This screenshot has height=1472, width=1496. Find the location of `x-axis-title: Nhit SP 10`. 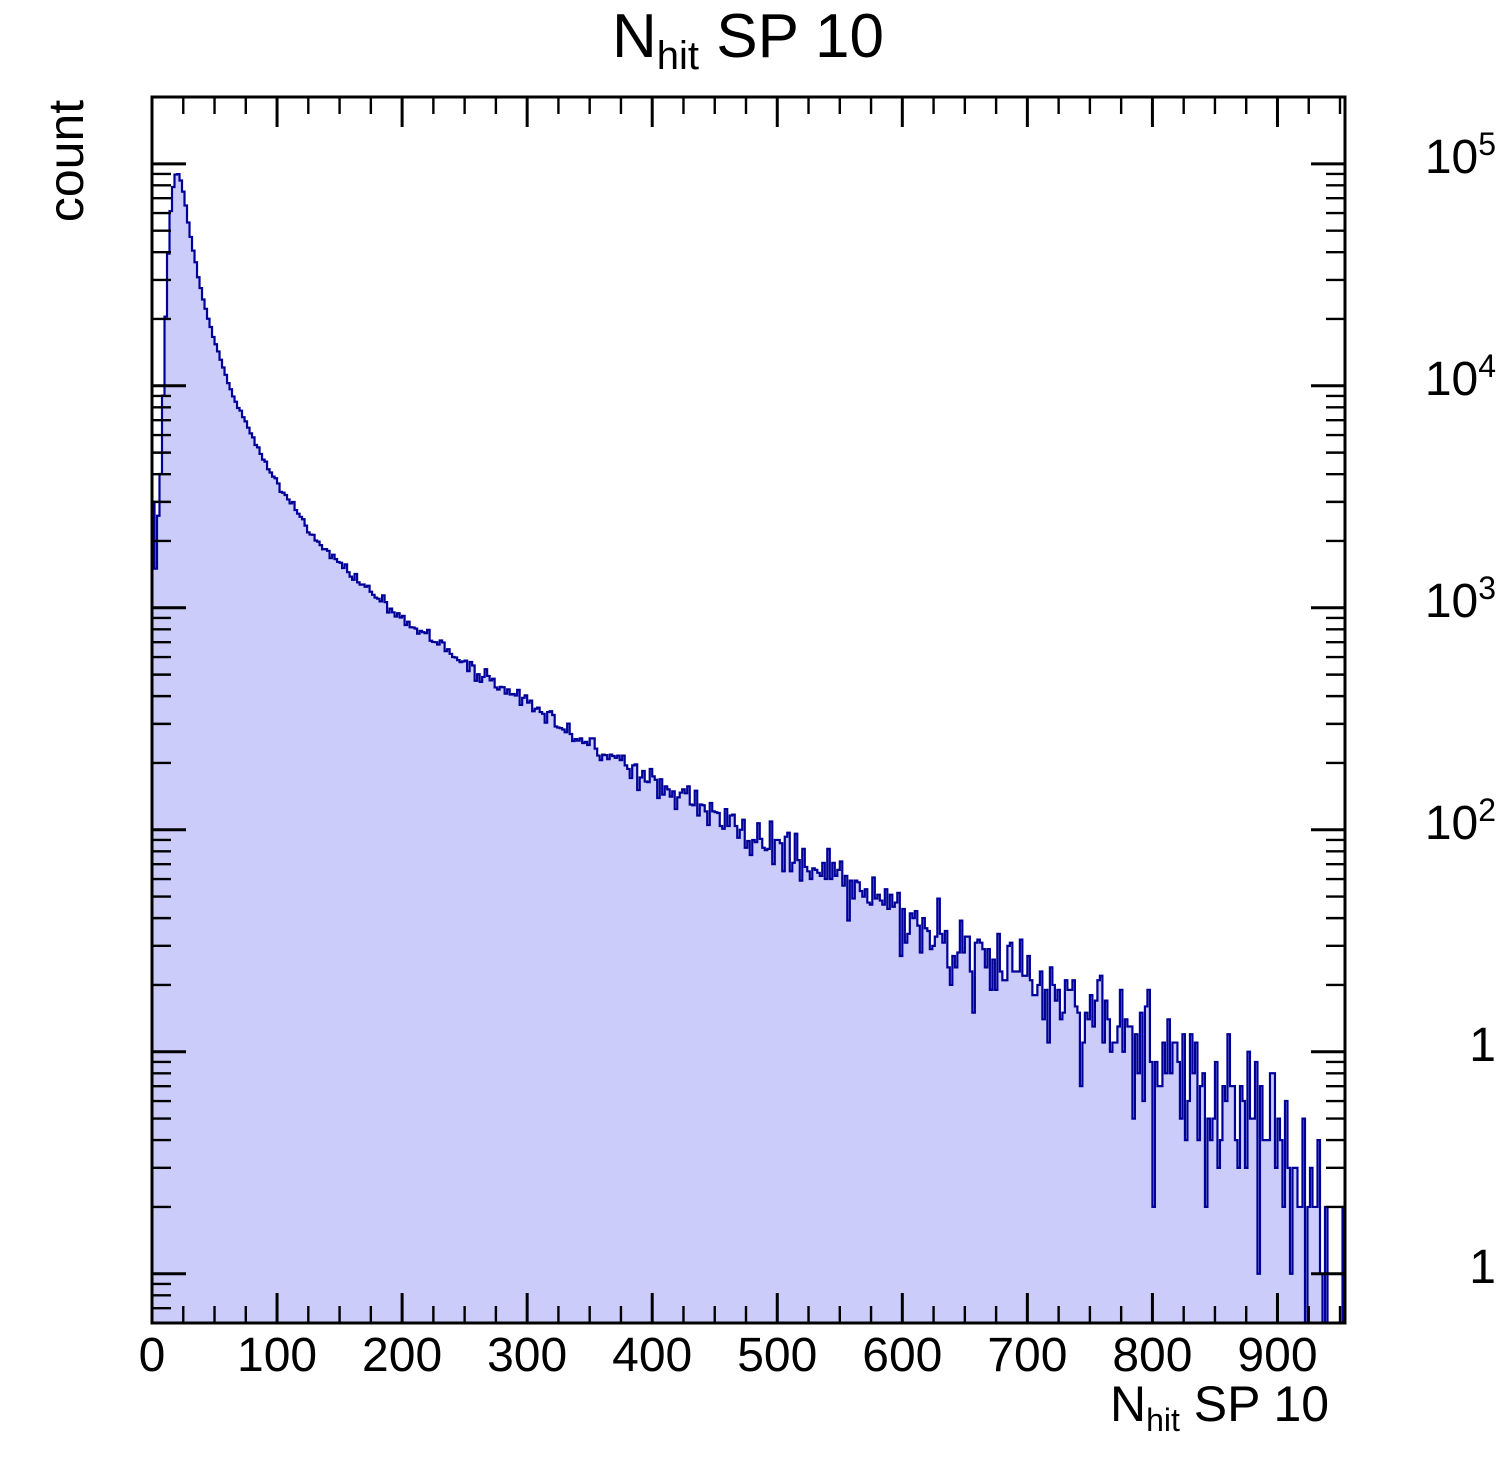

x-axis-title: Nhit SP 10 is located at coordinates (1220, 1406).